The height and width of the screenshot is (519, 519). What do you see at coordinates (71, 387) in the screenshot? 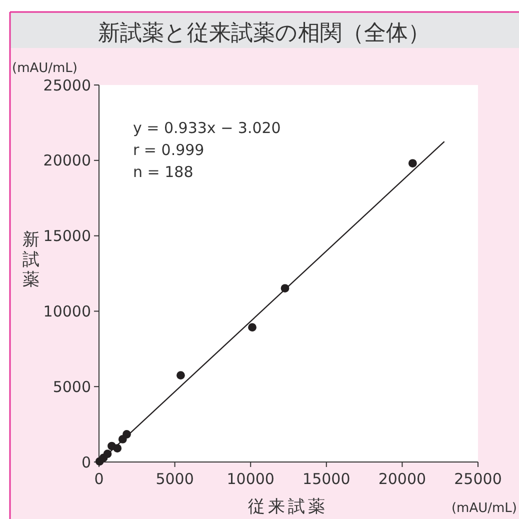
I see `y-tick-label: 5000` at bounding box center [71, 387].